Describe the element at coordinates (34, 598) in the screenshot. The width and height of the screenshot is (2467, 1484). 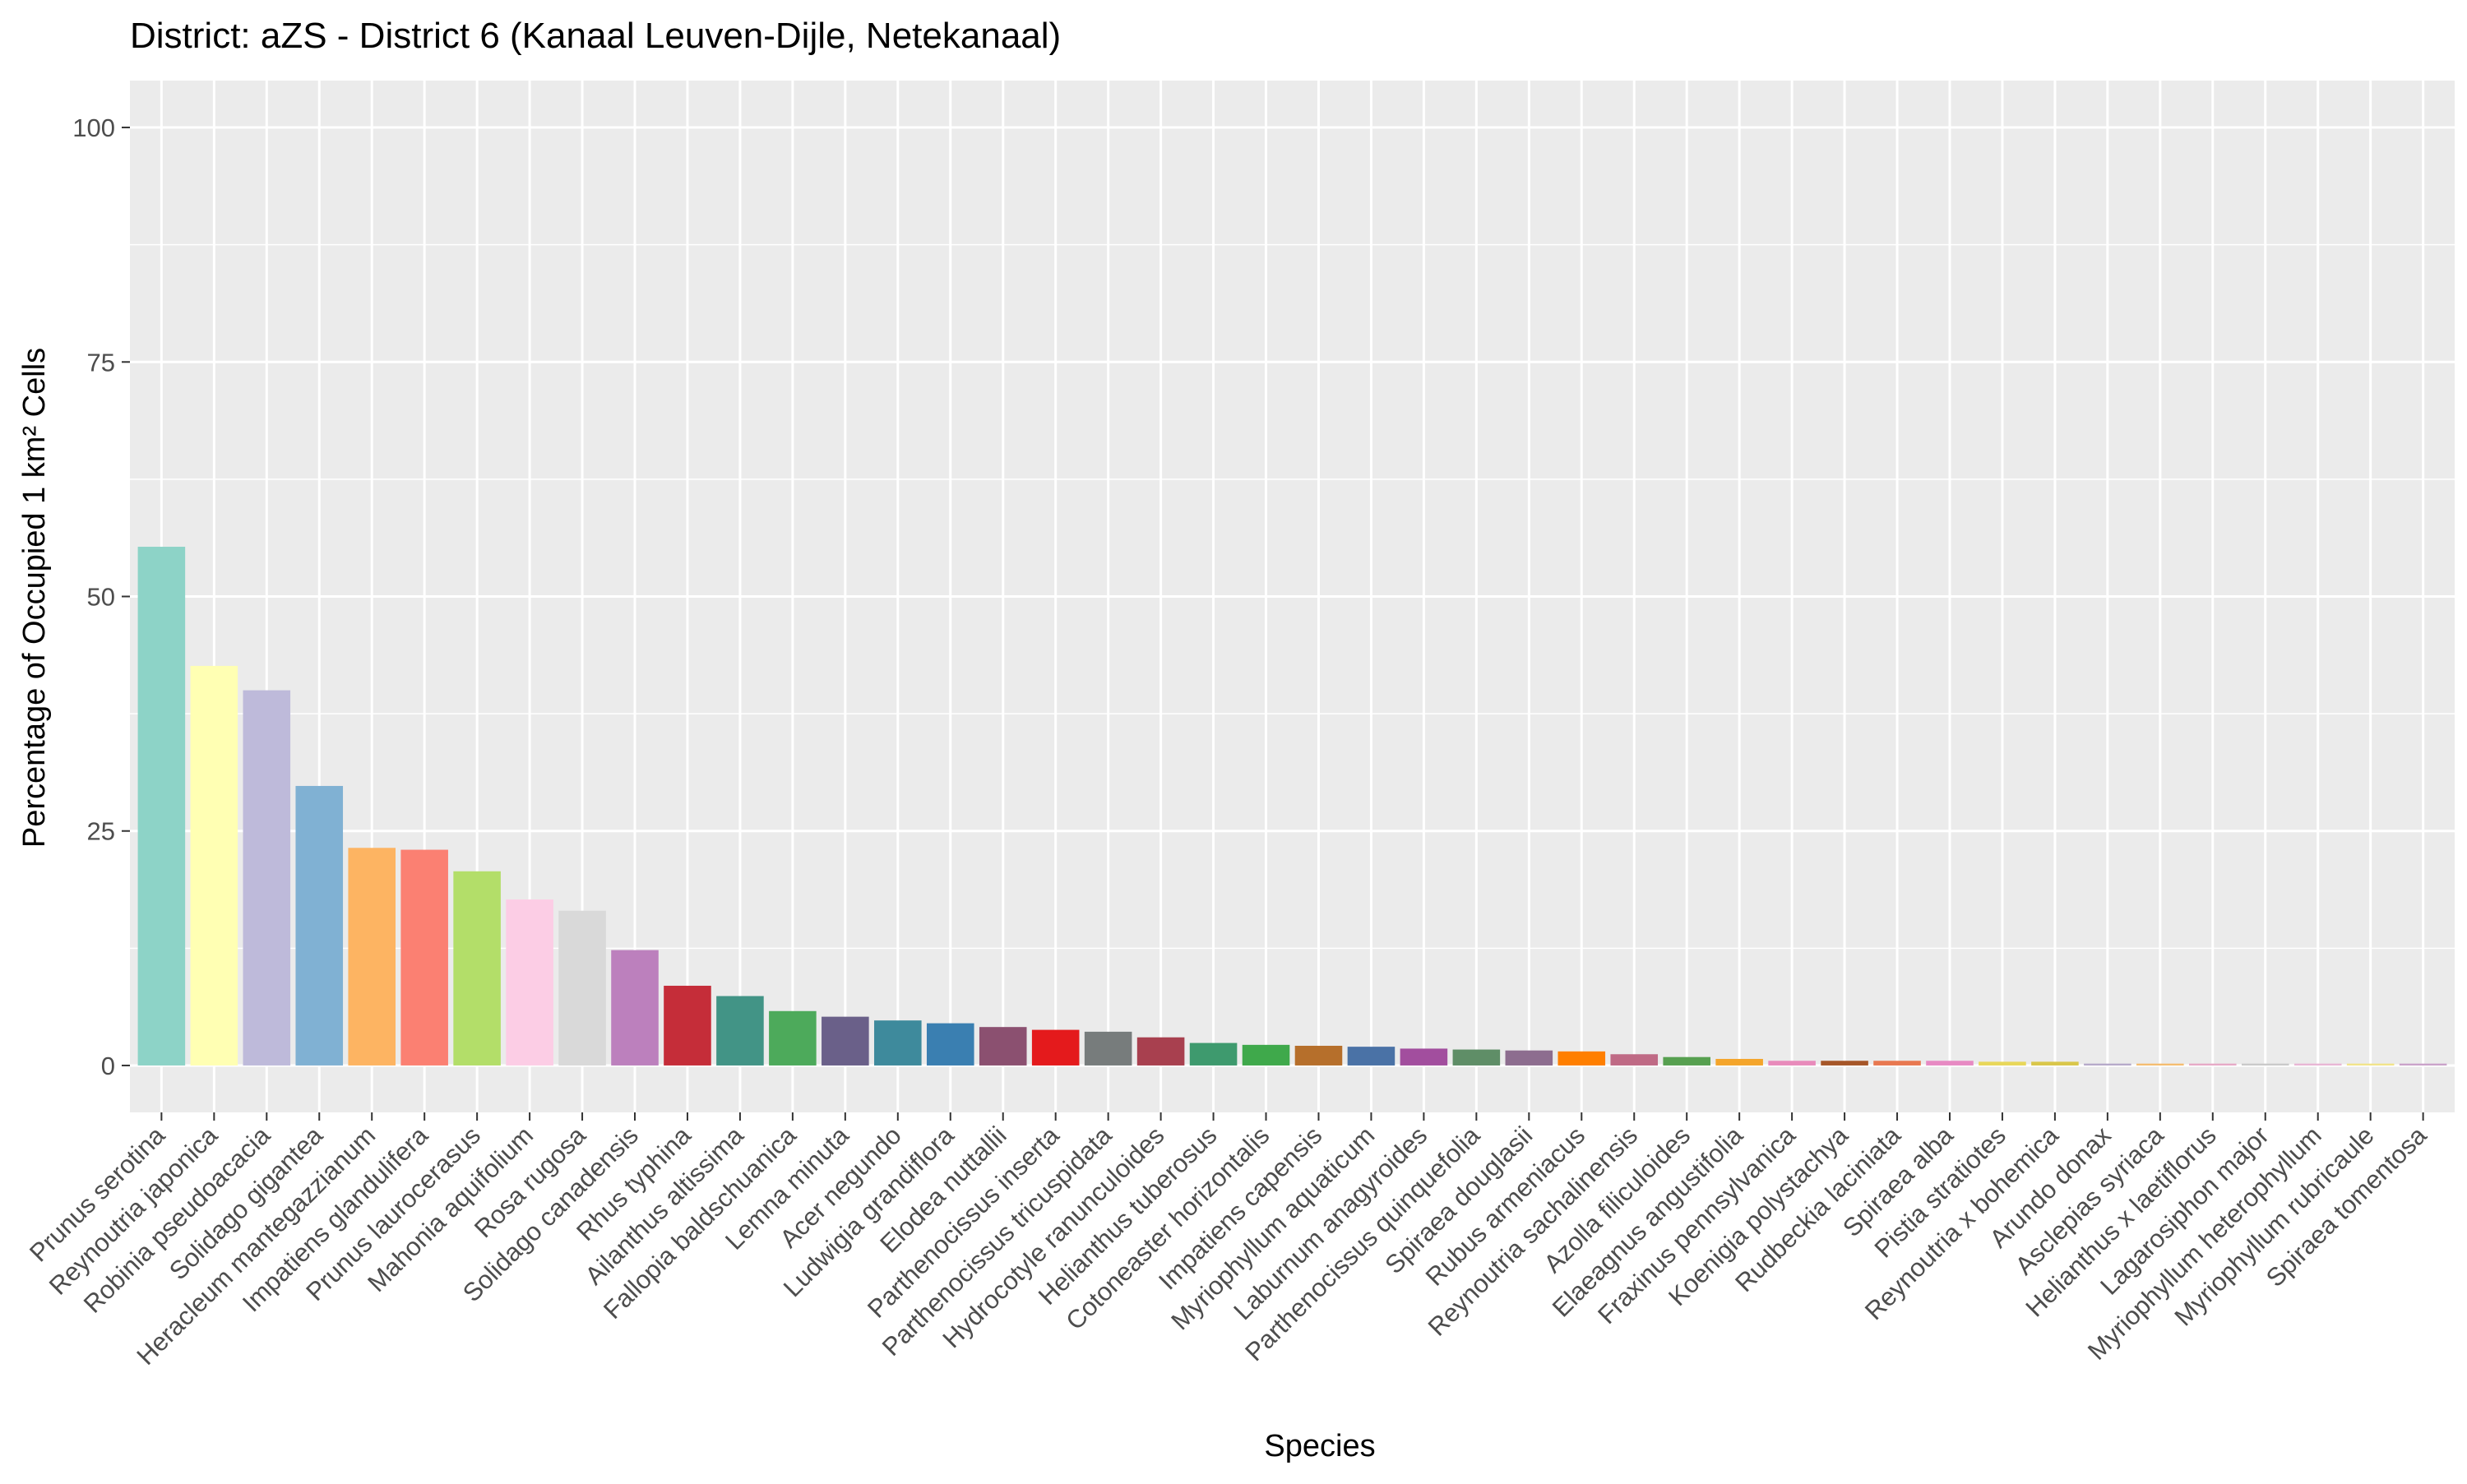
I see `y-axis-label: Percentage of Occupied 1 km² Cells` at that location.